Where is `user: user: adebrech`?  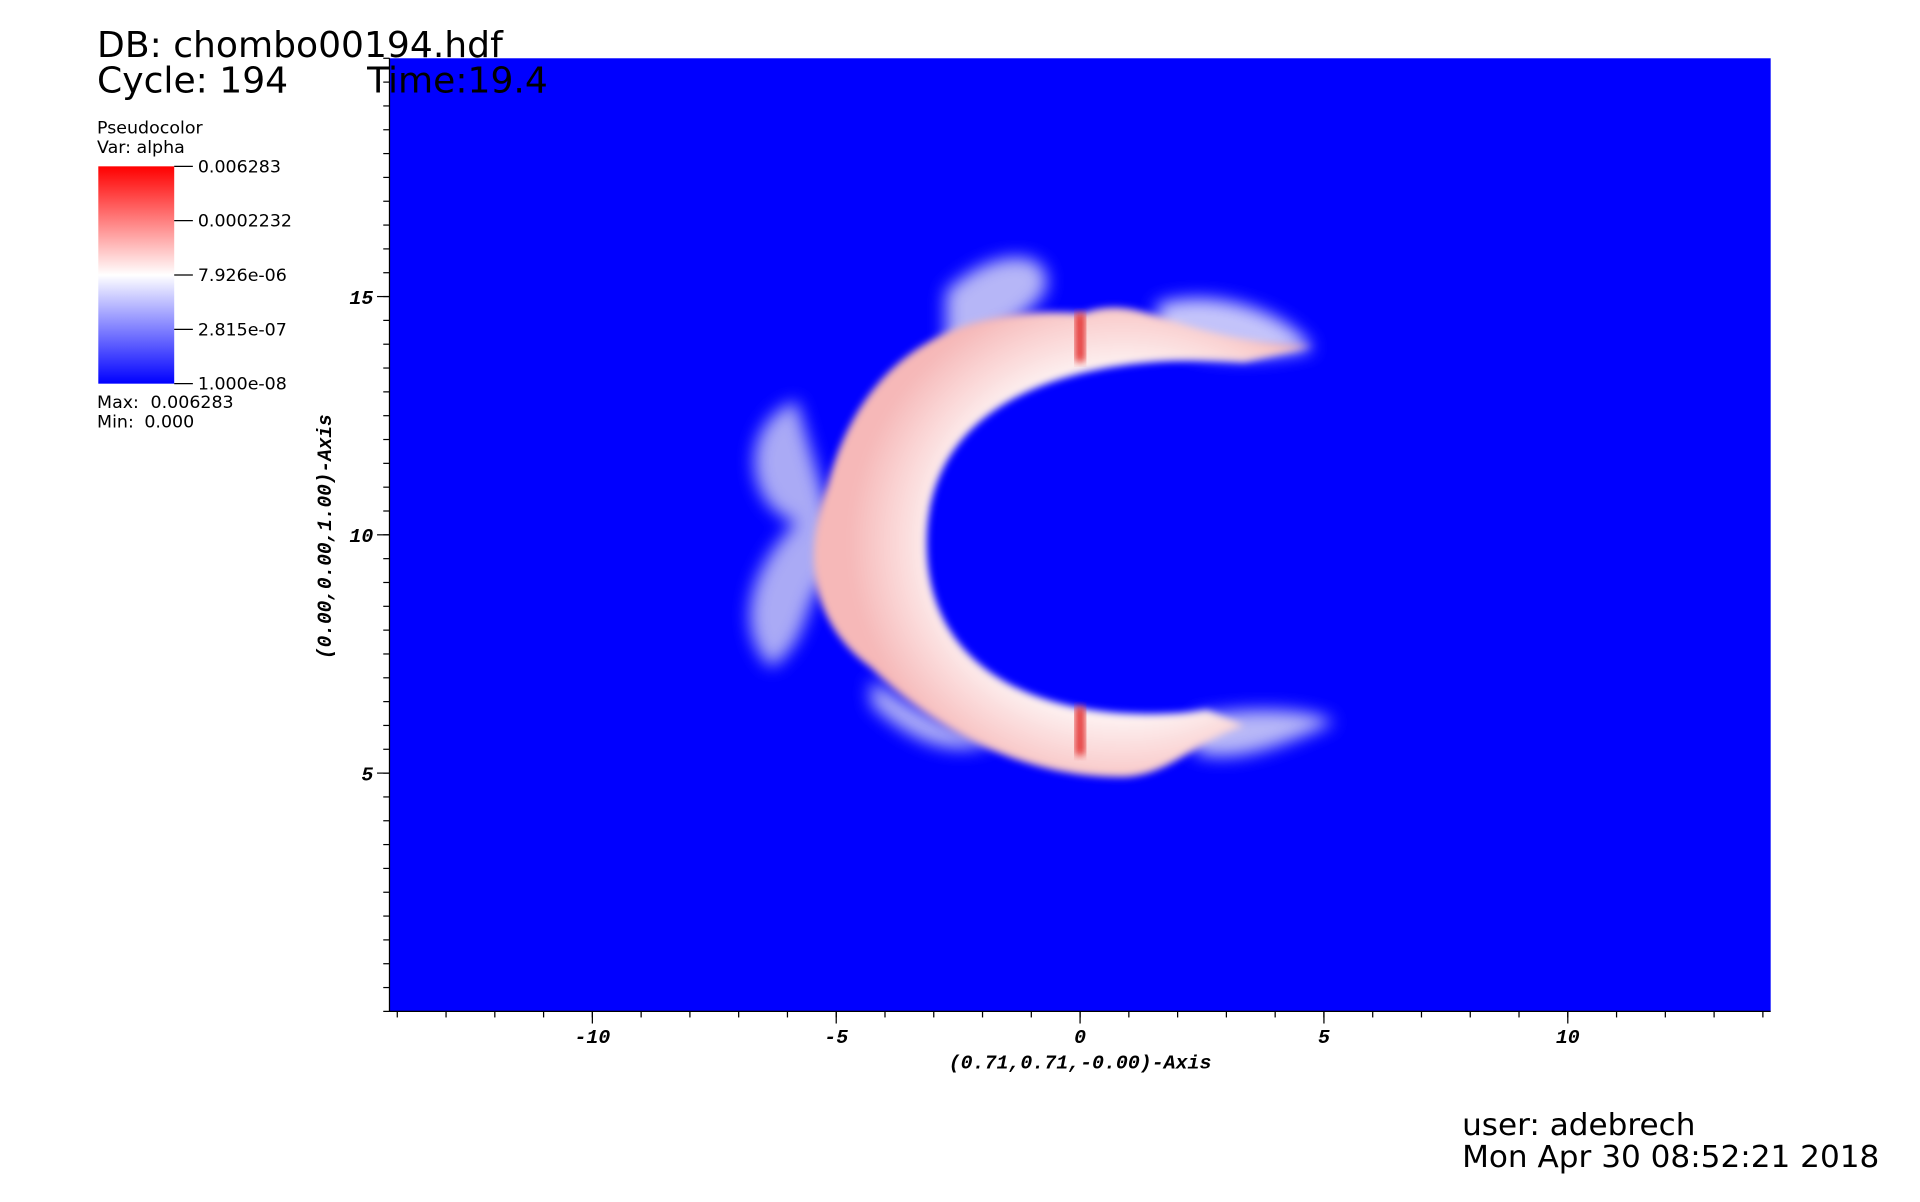
user: user: adebrech is located at coordinates (1578, 1126).